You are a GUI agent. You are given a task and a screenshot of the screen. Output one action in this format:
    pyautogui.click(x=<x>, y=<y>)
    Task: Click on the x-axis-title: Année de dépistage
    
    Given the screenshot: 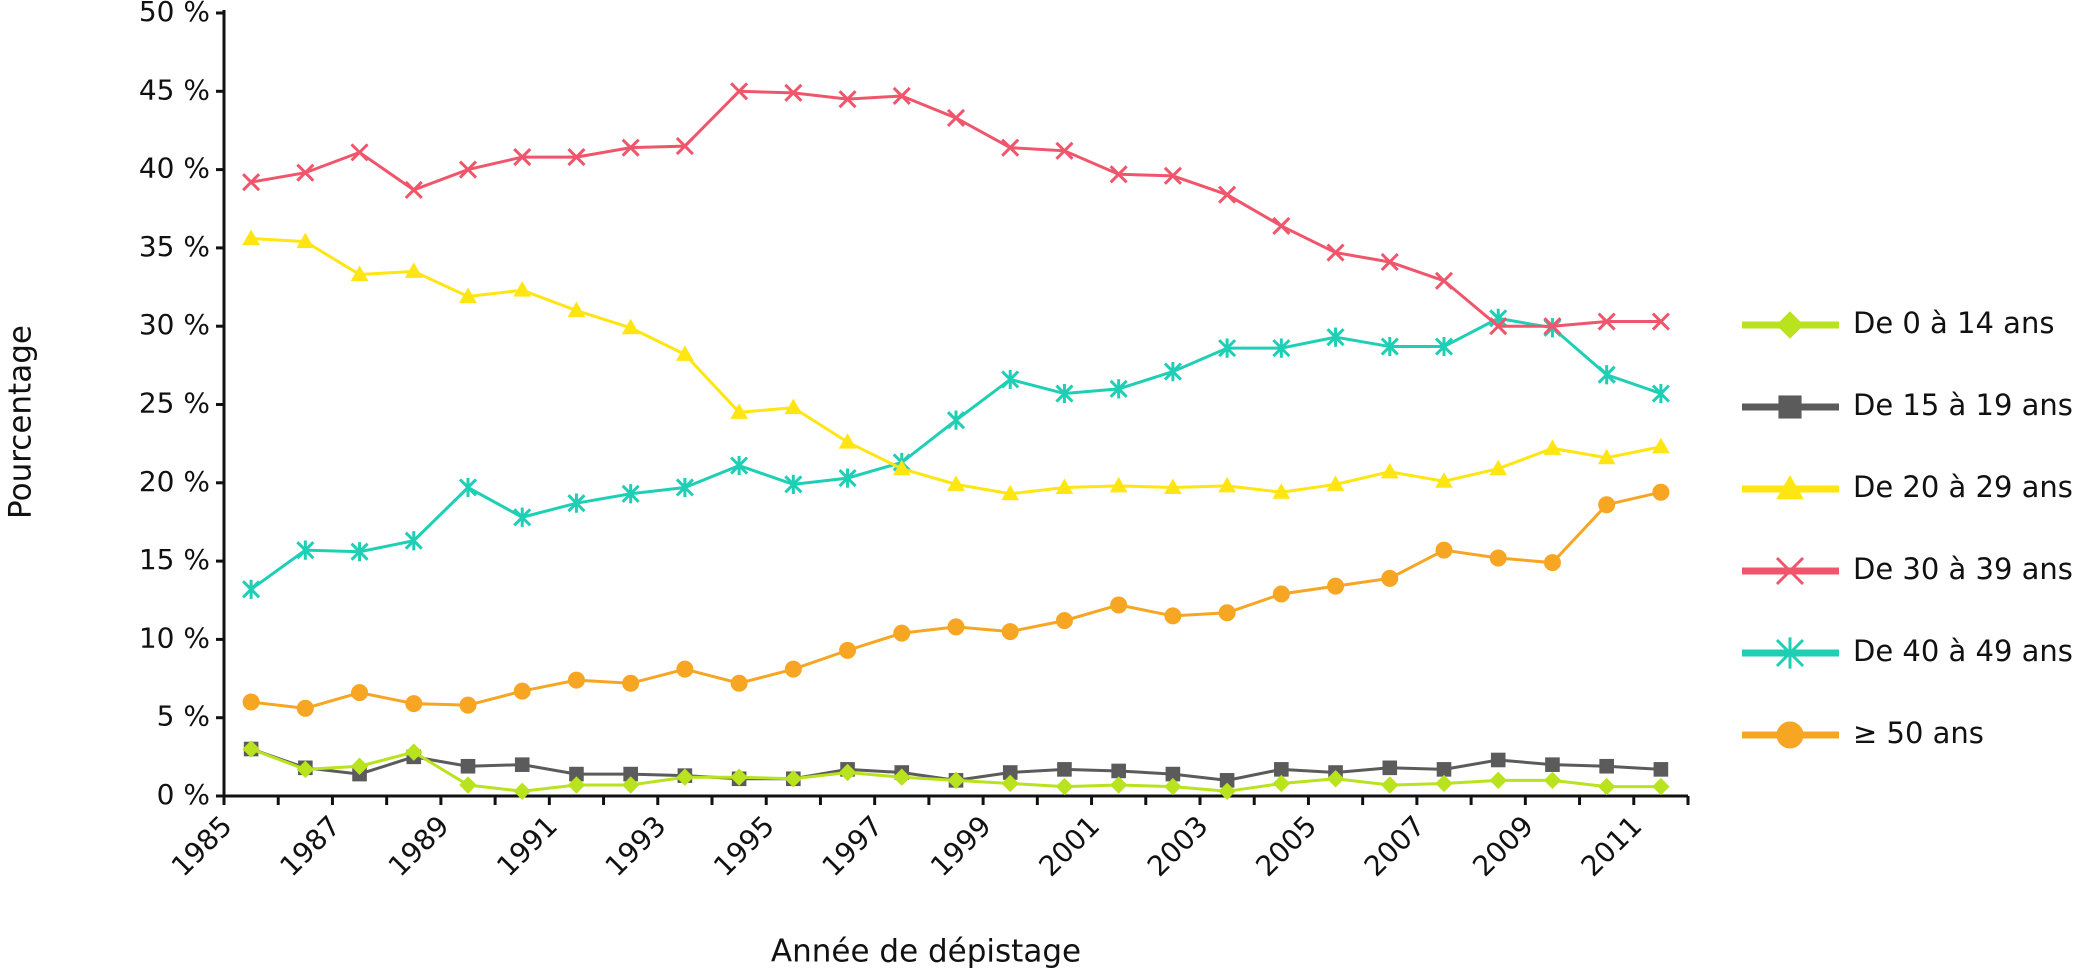 What is the action you would take?
    pyautogui.click(x=926, y=952)
    